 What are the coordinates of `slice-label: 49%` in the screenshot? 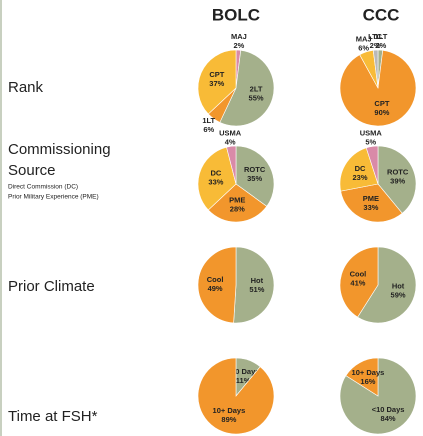 It's located at (215, 288).